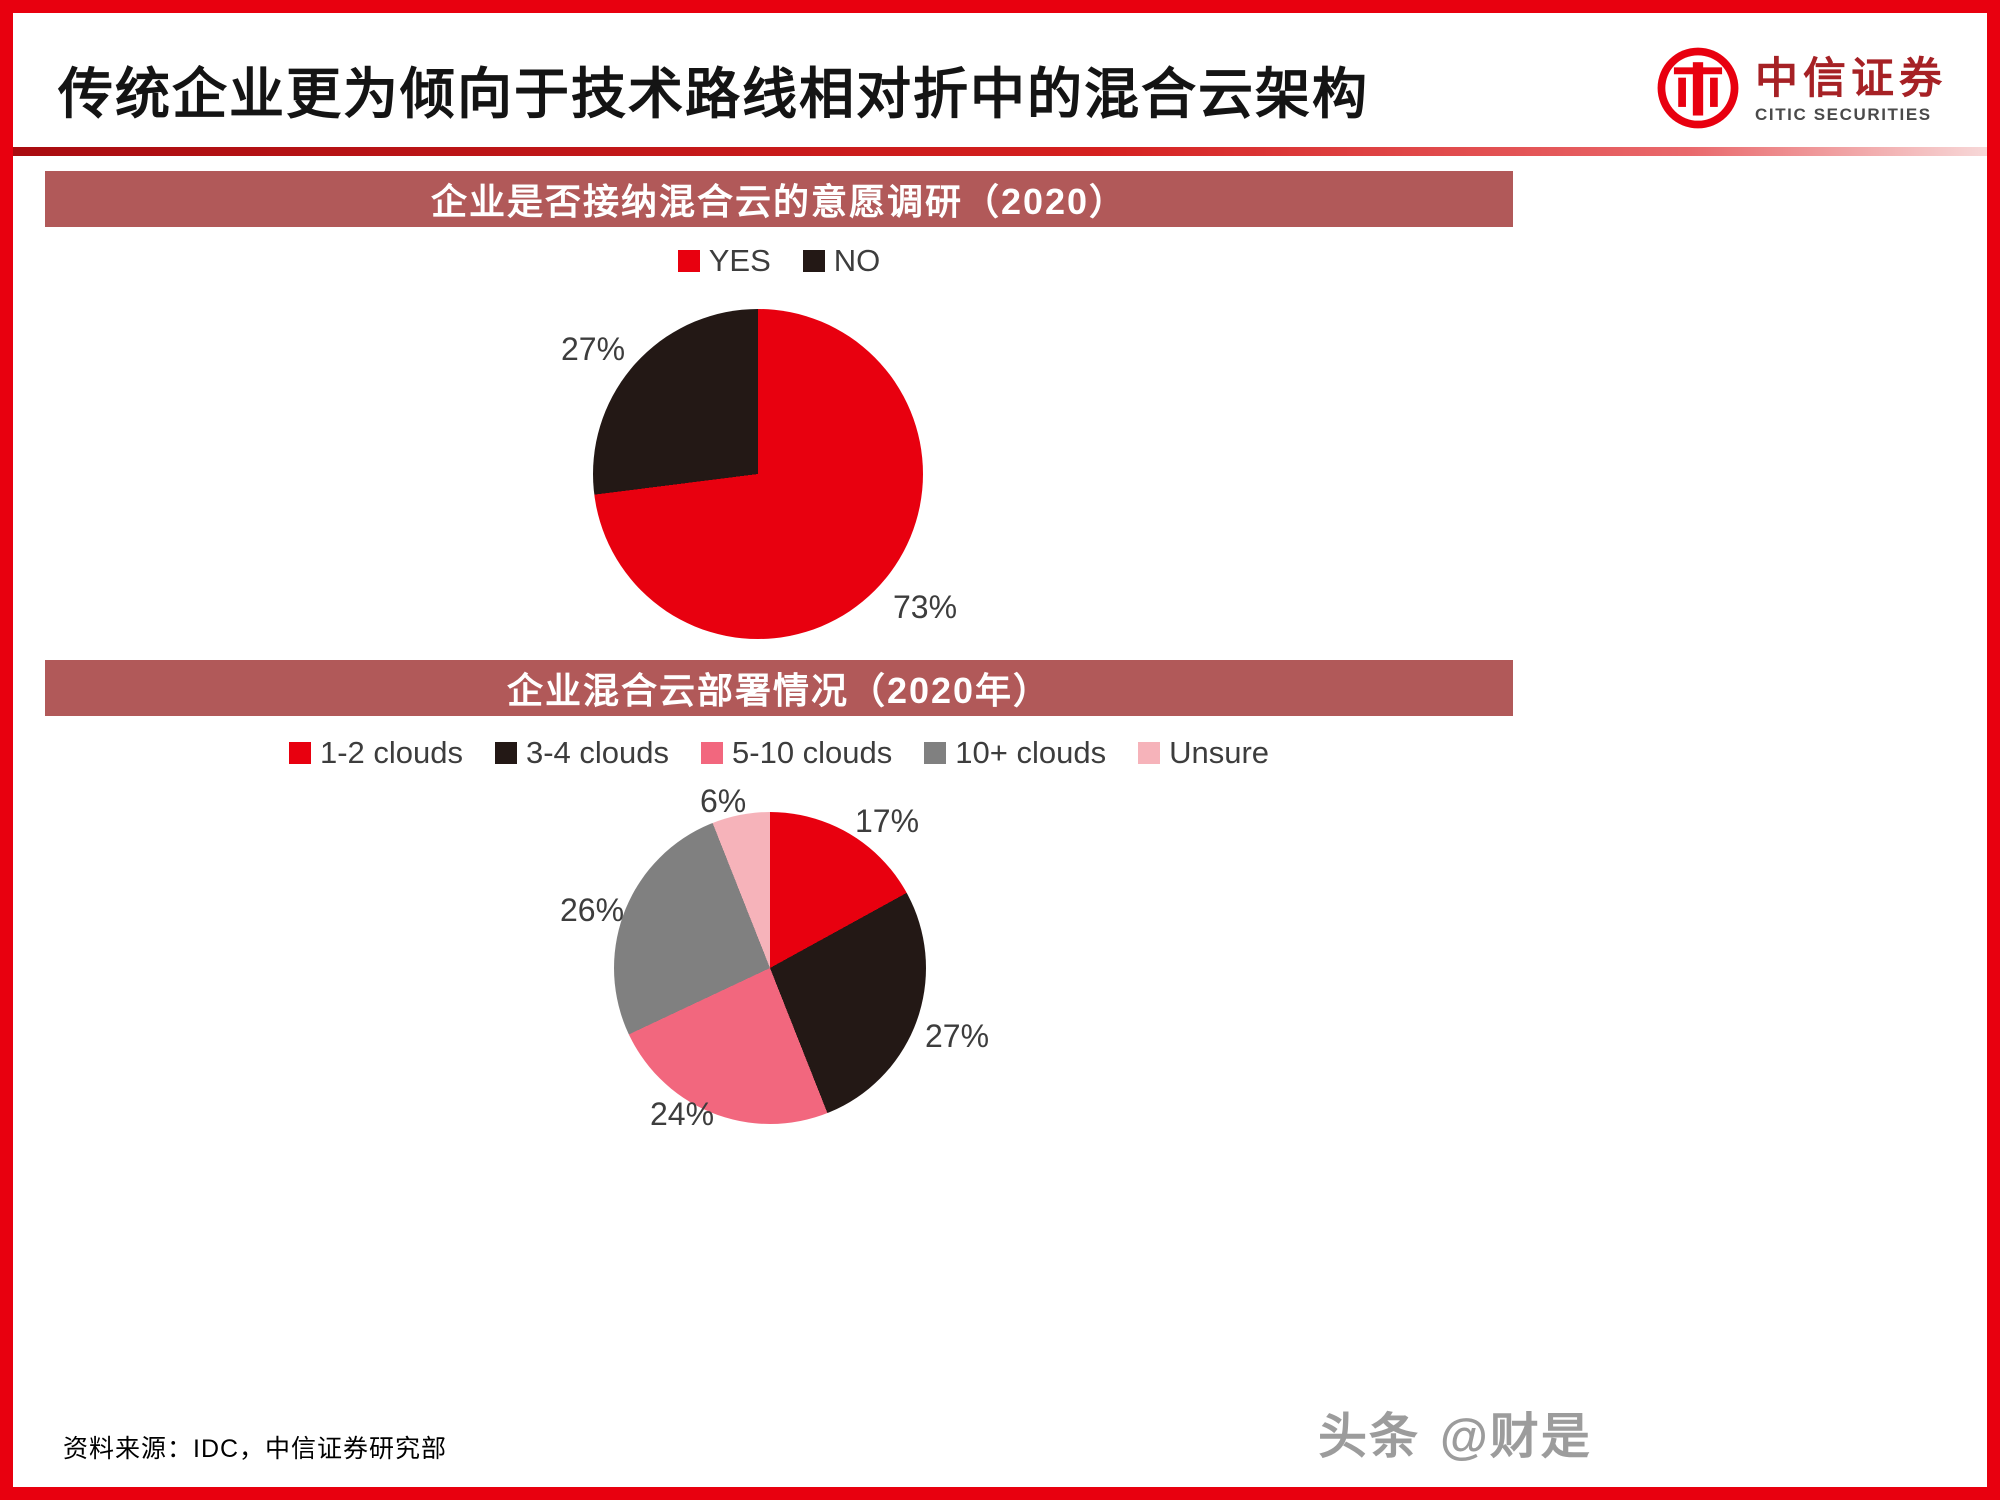 The height and width of the screenshot is (1500, 2000). What do you see at coordinates (712, 753) in the screenshot?
I see `legend-swatch-5-10-clouds` at bounding box center [712, 753].